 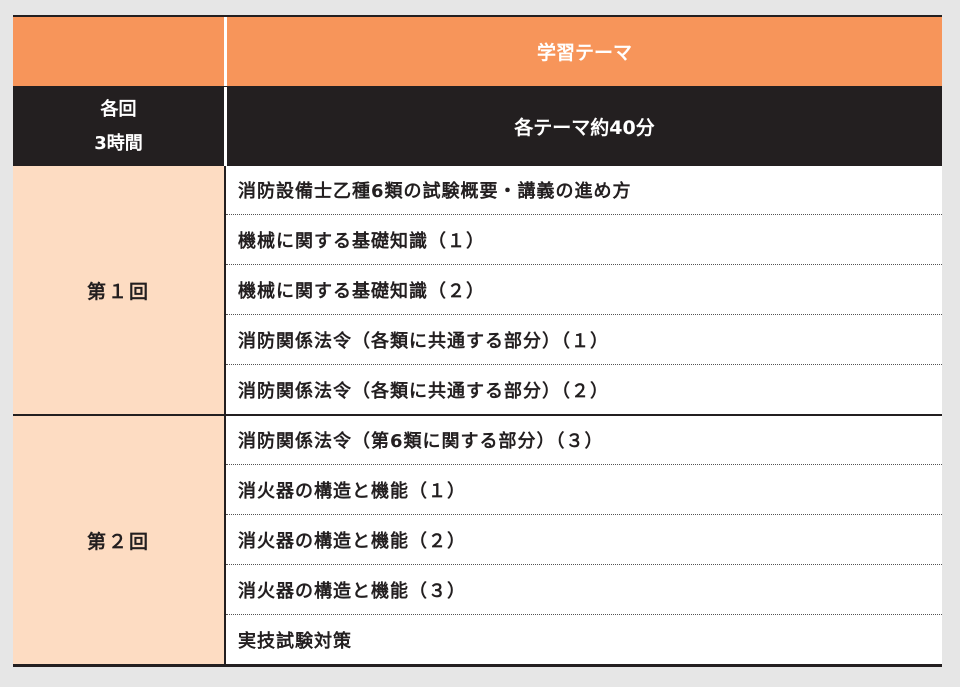 I want to click on theme-row: 消防関係法令（各類に共通する部分）（１）, so click(x=584, y=339).